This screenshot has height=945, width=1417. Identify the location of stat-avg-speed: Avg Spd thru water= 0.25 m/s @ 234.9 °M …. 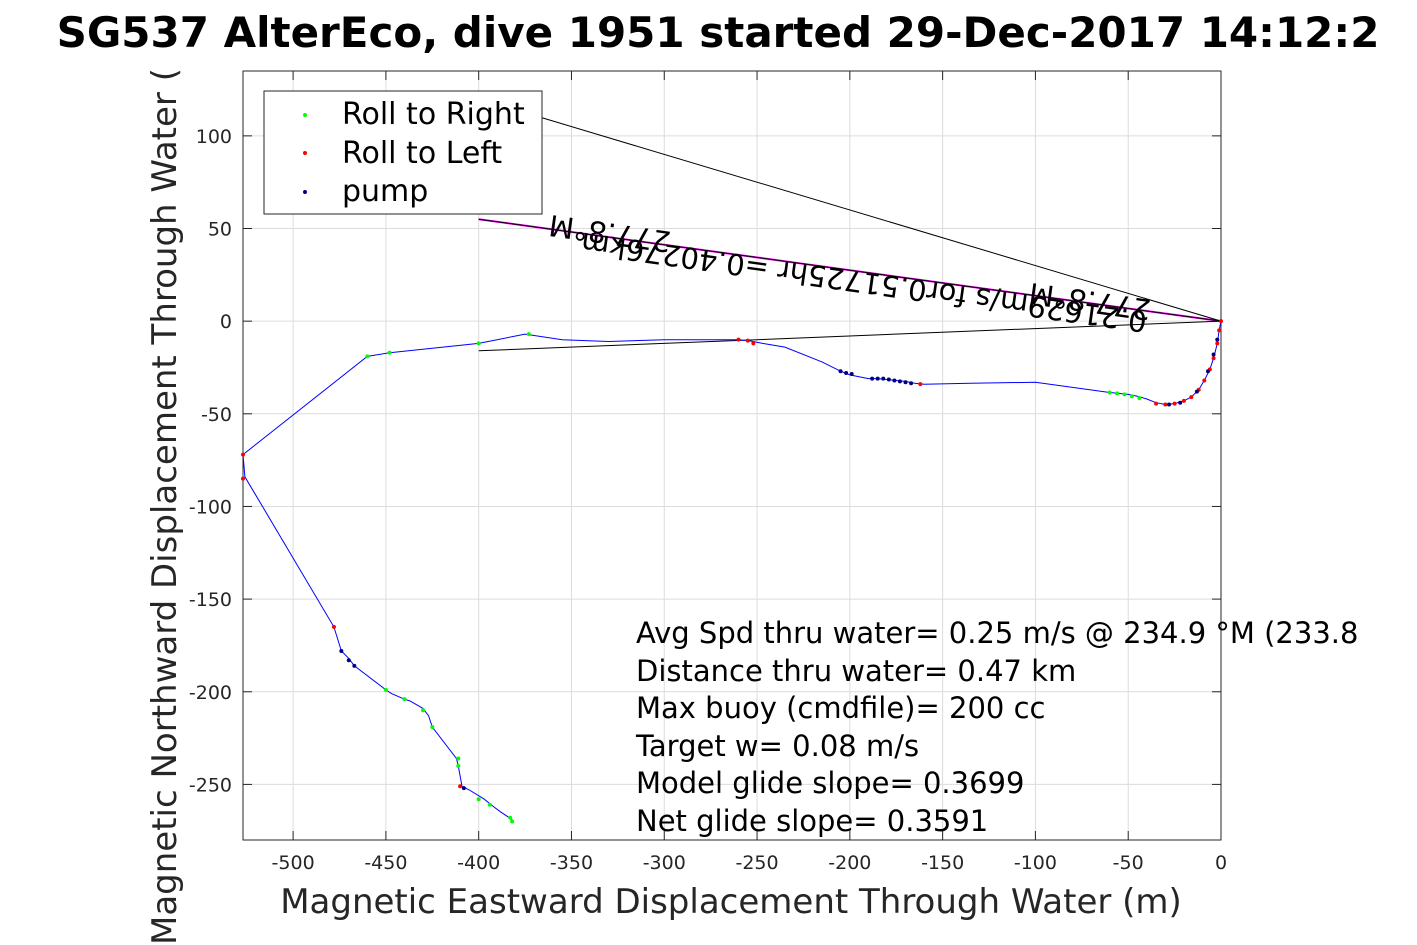
(997, 633).